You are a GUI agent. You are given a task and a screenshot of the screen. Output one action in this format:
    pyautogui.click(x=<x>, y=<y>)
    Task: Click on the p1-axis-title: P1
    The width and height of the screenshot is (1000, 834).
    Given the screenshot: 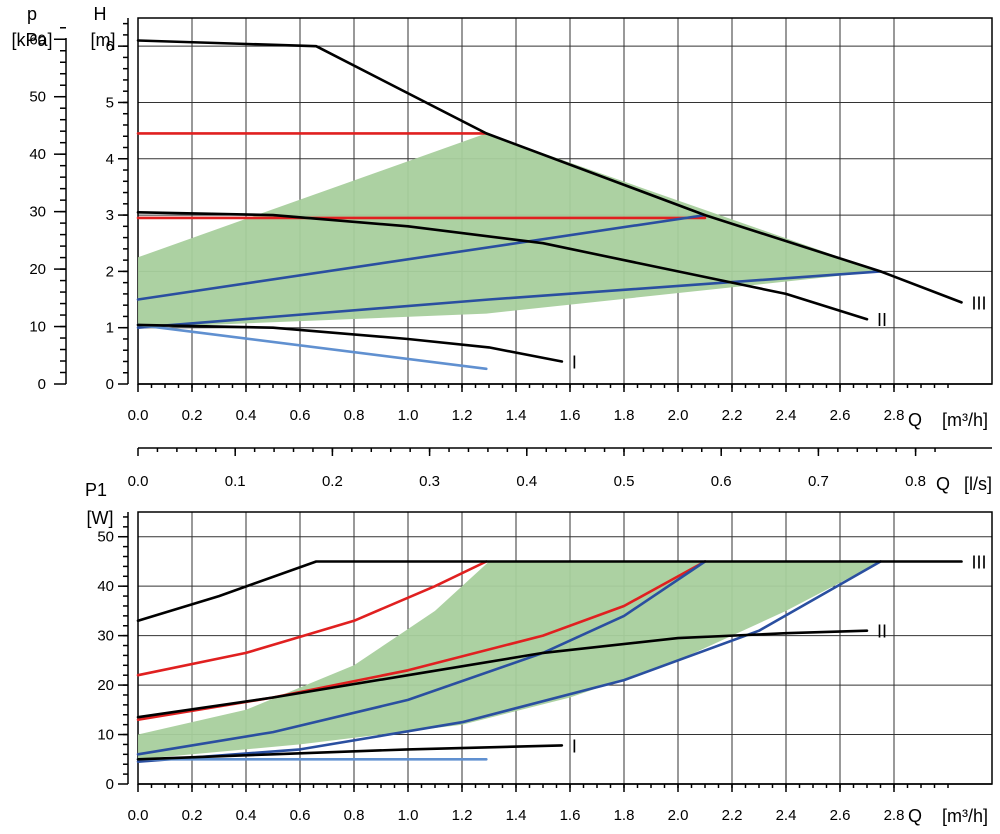 What is the action you would take?
    pyautogui.click(x=96, y=490)
    